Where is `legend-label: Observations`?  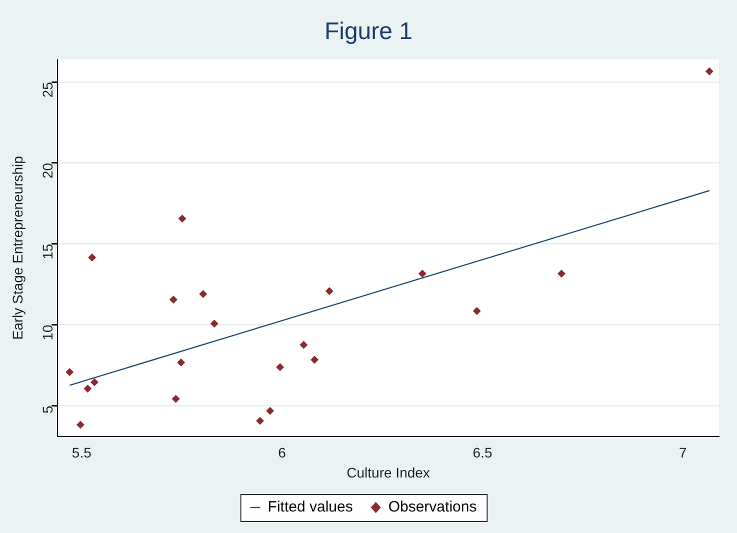 legend-label: Observations is located at coordinates (432, 507).